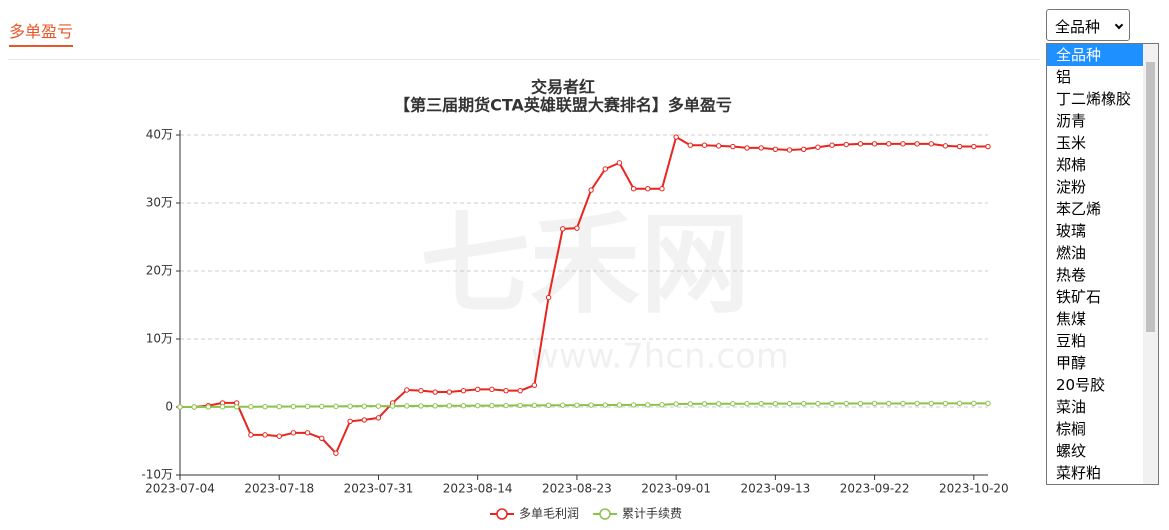  What do you see at coordinates (1150, 197) in the screenshot?
I see `scrollbar-thumb` at bounding box center [1150, 197].